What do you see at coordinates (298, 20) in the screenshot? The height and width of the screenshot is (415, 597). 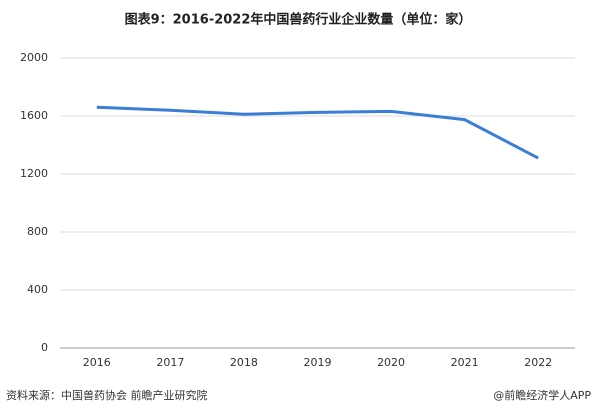 I see `chart-title: 图表9：2016-2022年中国兽药行业企业数量（单位：家）` at bounding box center [298, 20].